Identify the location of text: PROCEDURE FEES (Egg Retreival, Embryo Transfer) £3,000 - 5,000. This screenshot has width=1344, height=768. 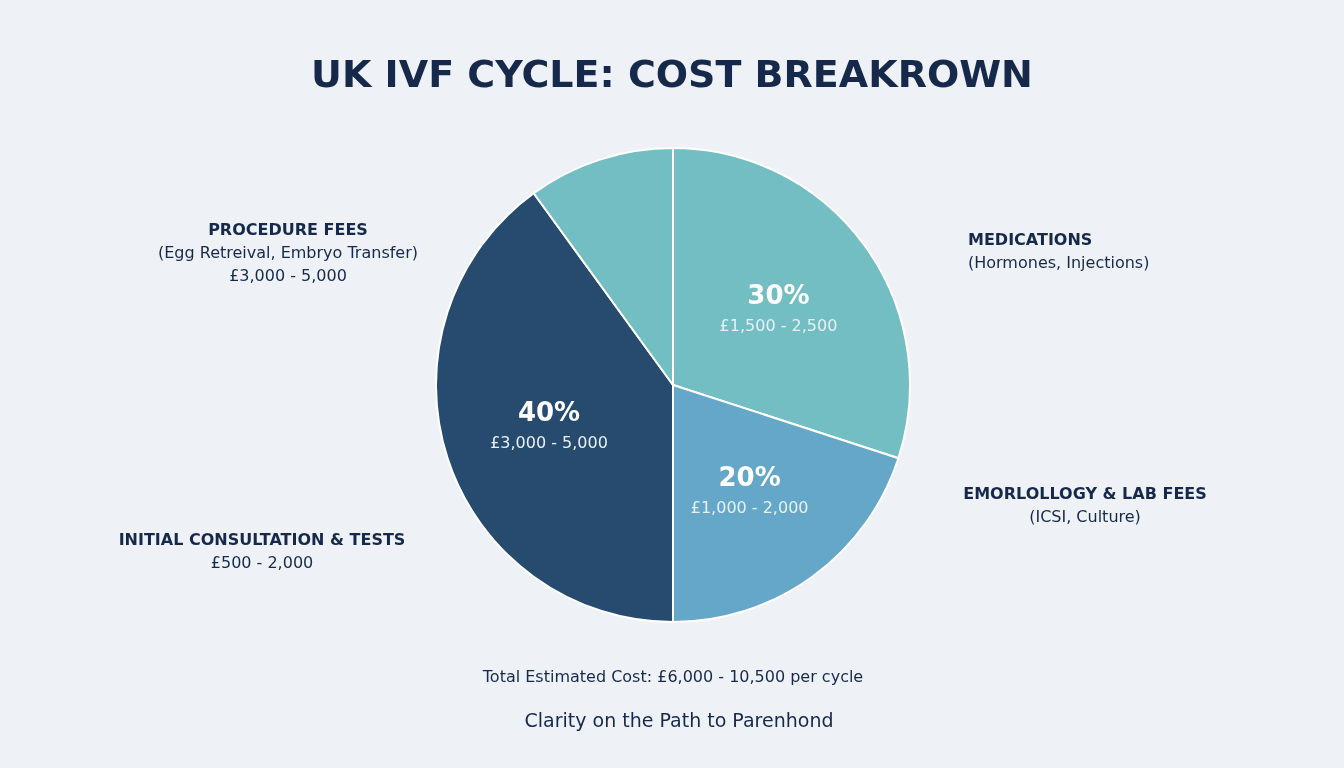
(288, 252).